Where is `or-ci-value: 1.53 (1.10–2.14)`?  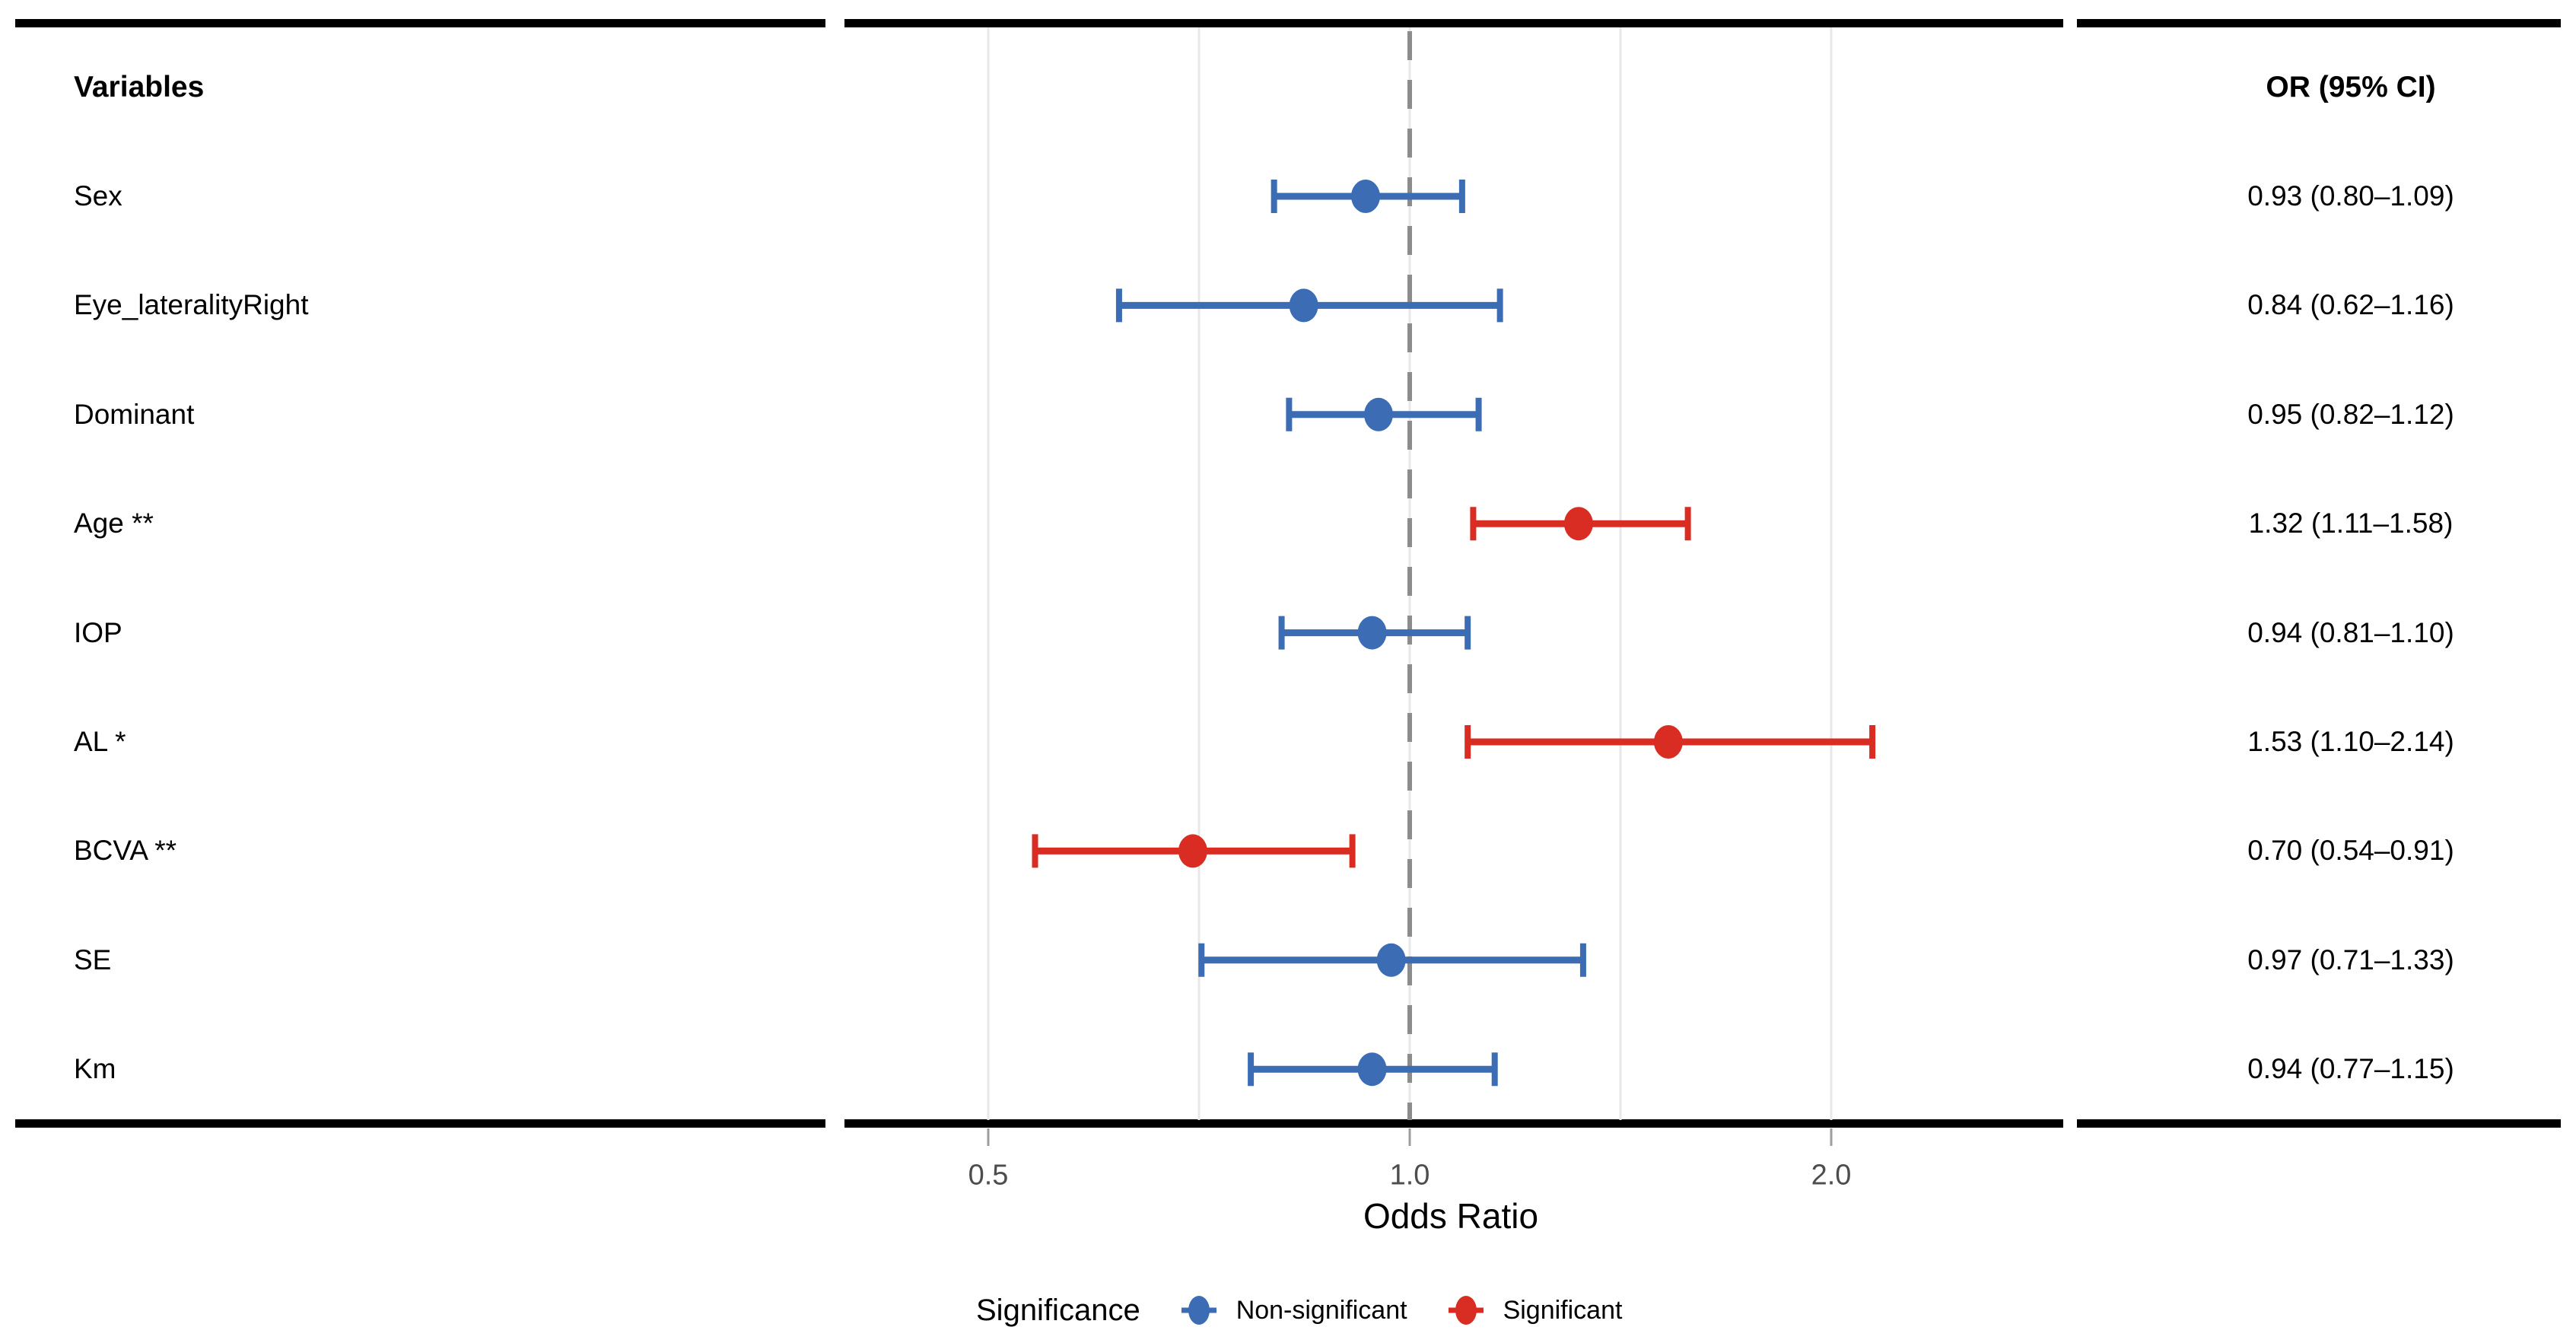
or-ci-value: 1.53 (1.10–2.14) is located at coordinates (2350, 741).